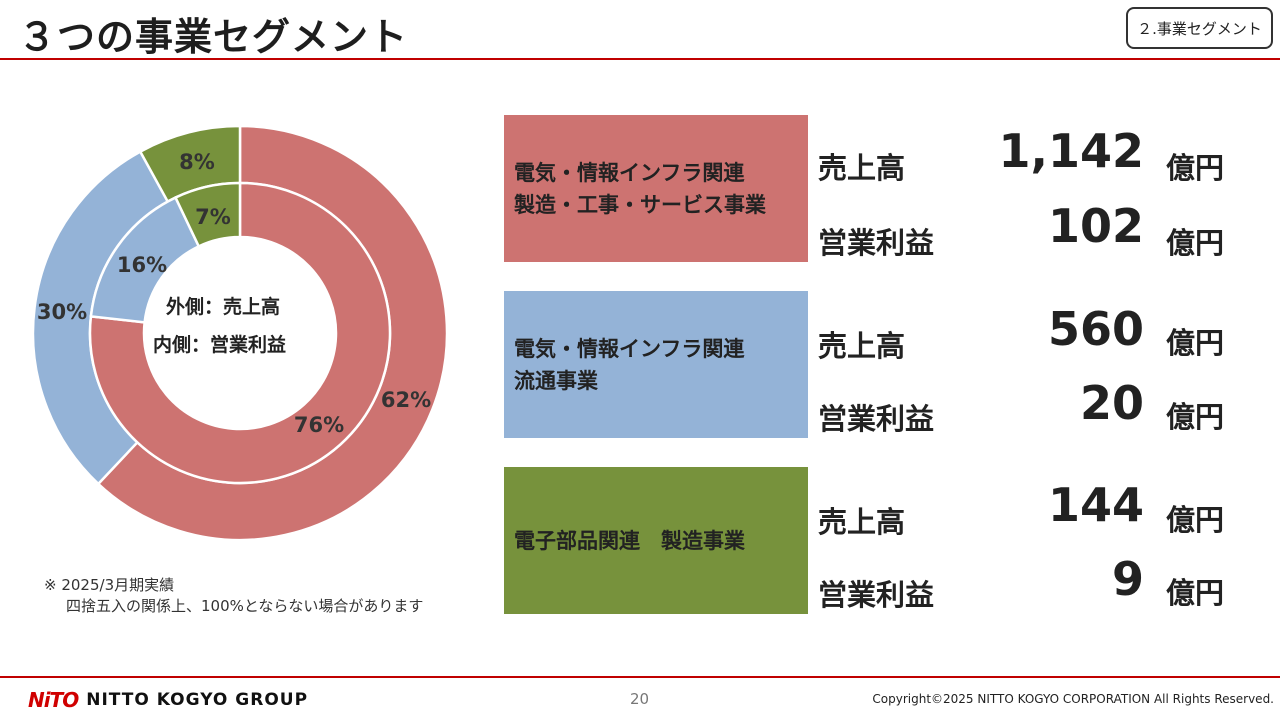 The height and width of the screenshot is (720, 1280). Describe the element at coordinates (640, 677) in the screenshot. I see `footer-divider` at that location.